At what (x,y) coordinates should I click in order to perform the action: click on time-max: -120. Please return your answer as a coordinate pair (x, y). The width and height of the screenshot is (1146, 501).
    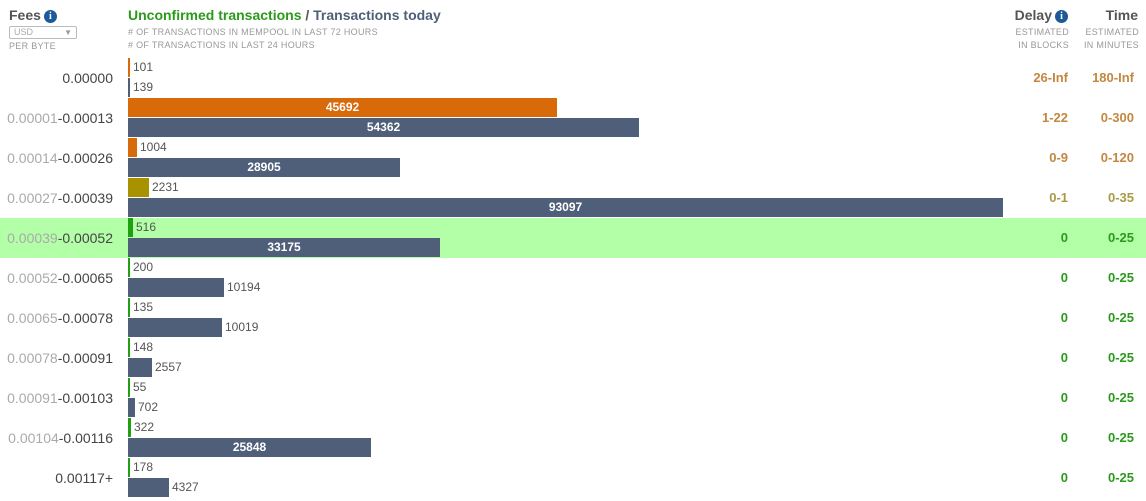
    Looking at the image, I should click on (1120, 157).